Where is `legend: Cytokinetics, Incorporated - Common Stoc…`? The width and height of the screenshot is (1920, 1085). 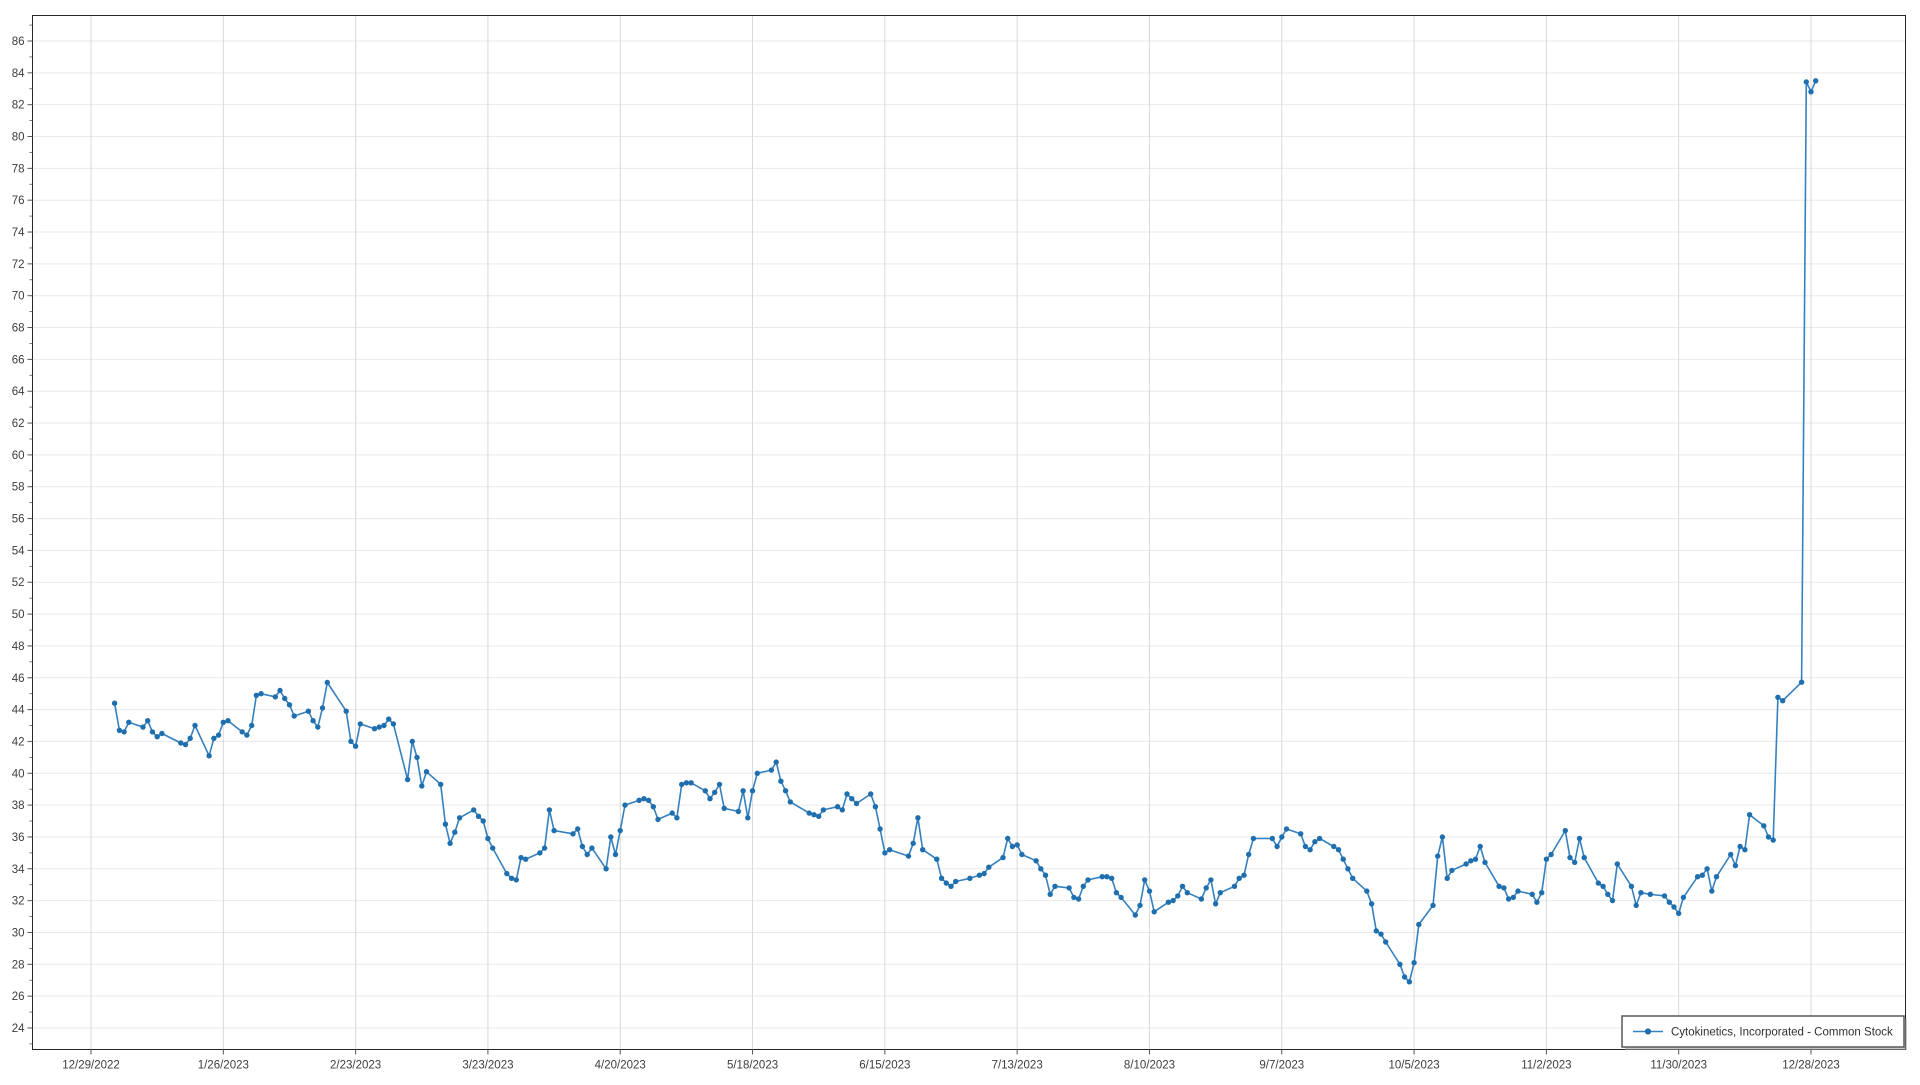
legend: Cytokinetics, Incorporated - Common Stoc… is located at coordinates (1764, 1032).